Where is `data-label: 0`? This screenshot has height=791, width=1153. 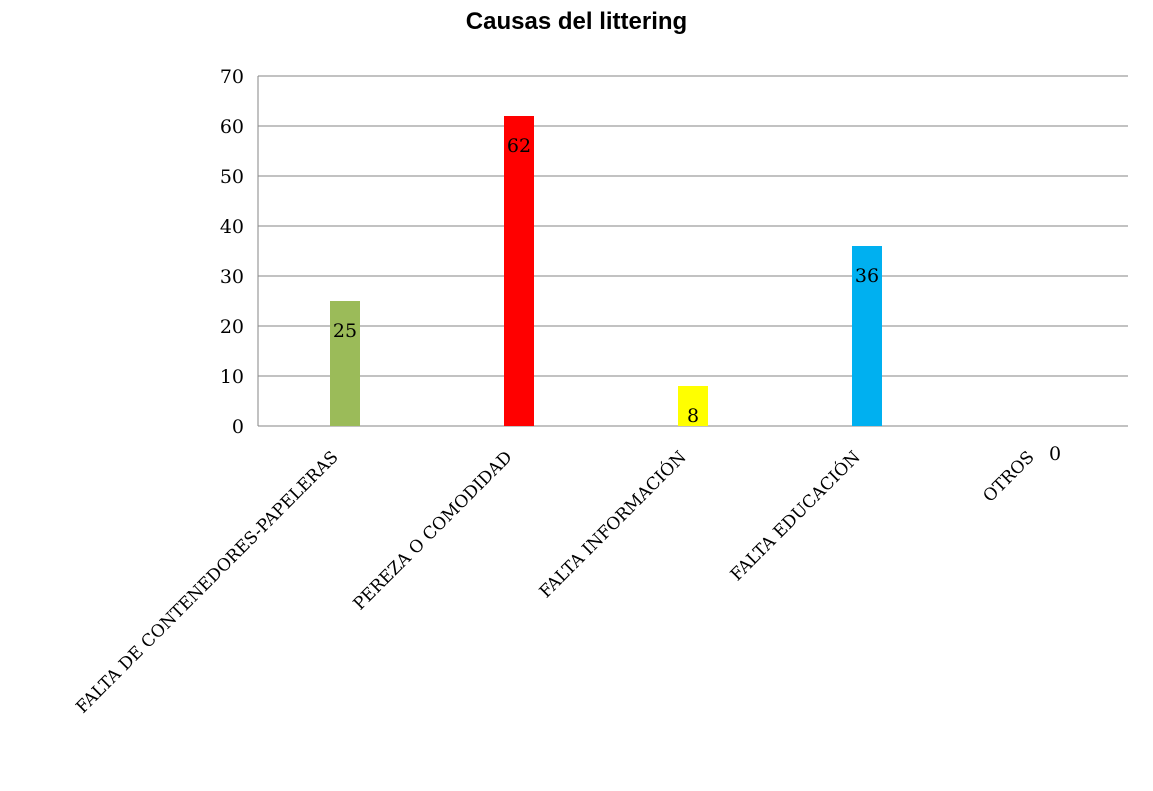
data-label: 0 is located at coordinates (1055, 454).